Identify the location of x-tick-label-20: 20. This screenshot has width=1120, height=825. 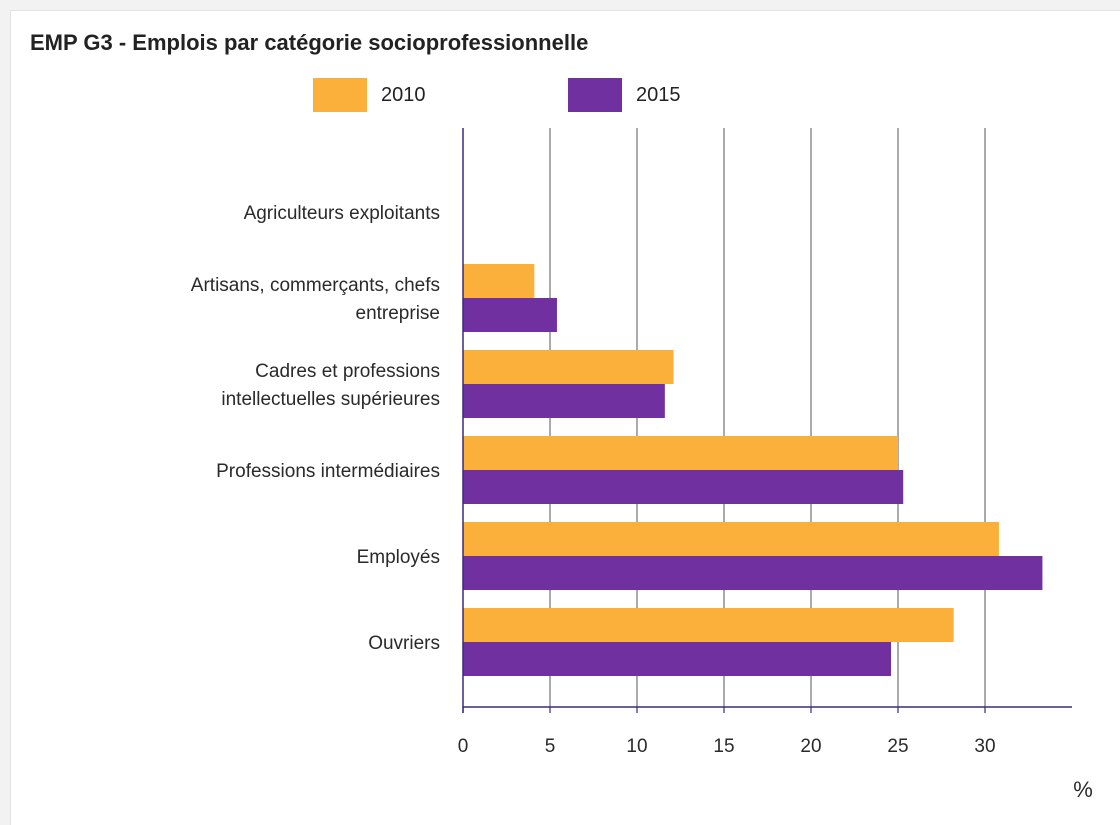
(810, 746).